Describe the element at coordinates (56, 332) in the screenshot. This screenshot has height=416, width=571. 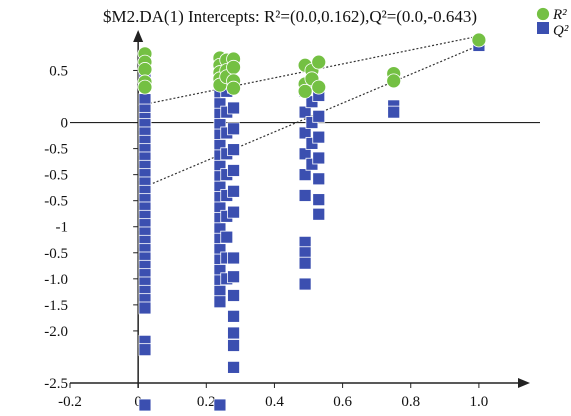
I see `y-tick-label: -2.0` at that location.